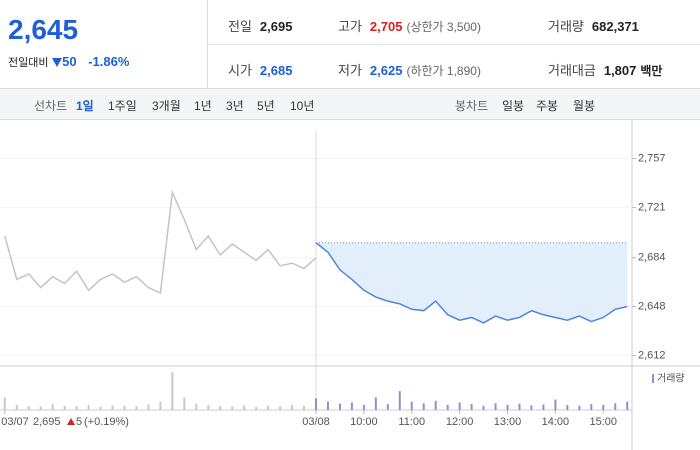 The height and width of the screenshot is (450, 700). I want to click on x-tick-label: 13:00, so click(508, 422).